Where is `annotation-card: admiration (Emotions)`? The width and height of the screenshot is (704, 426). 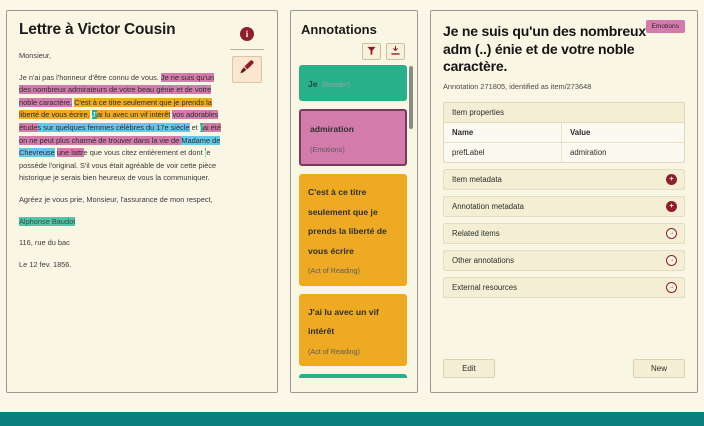
annotation-card: admiration (Emotions) is located at coordinates (353, 138).